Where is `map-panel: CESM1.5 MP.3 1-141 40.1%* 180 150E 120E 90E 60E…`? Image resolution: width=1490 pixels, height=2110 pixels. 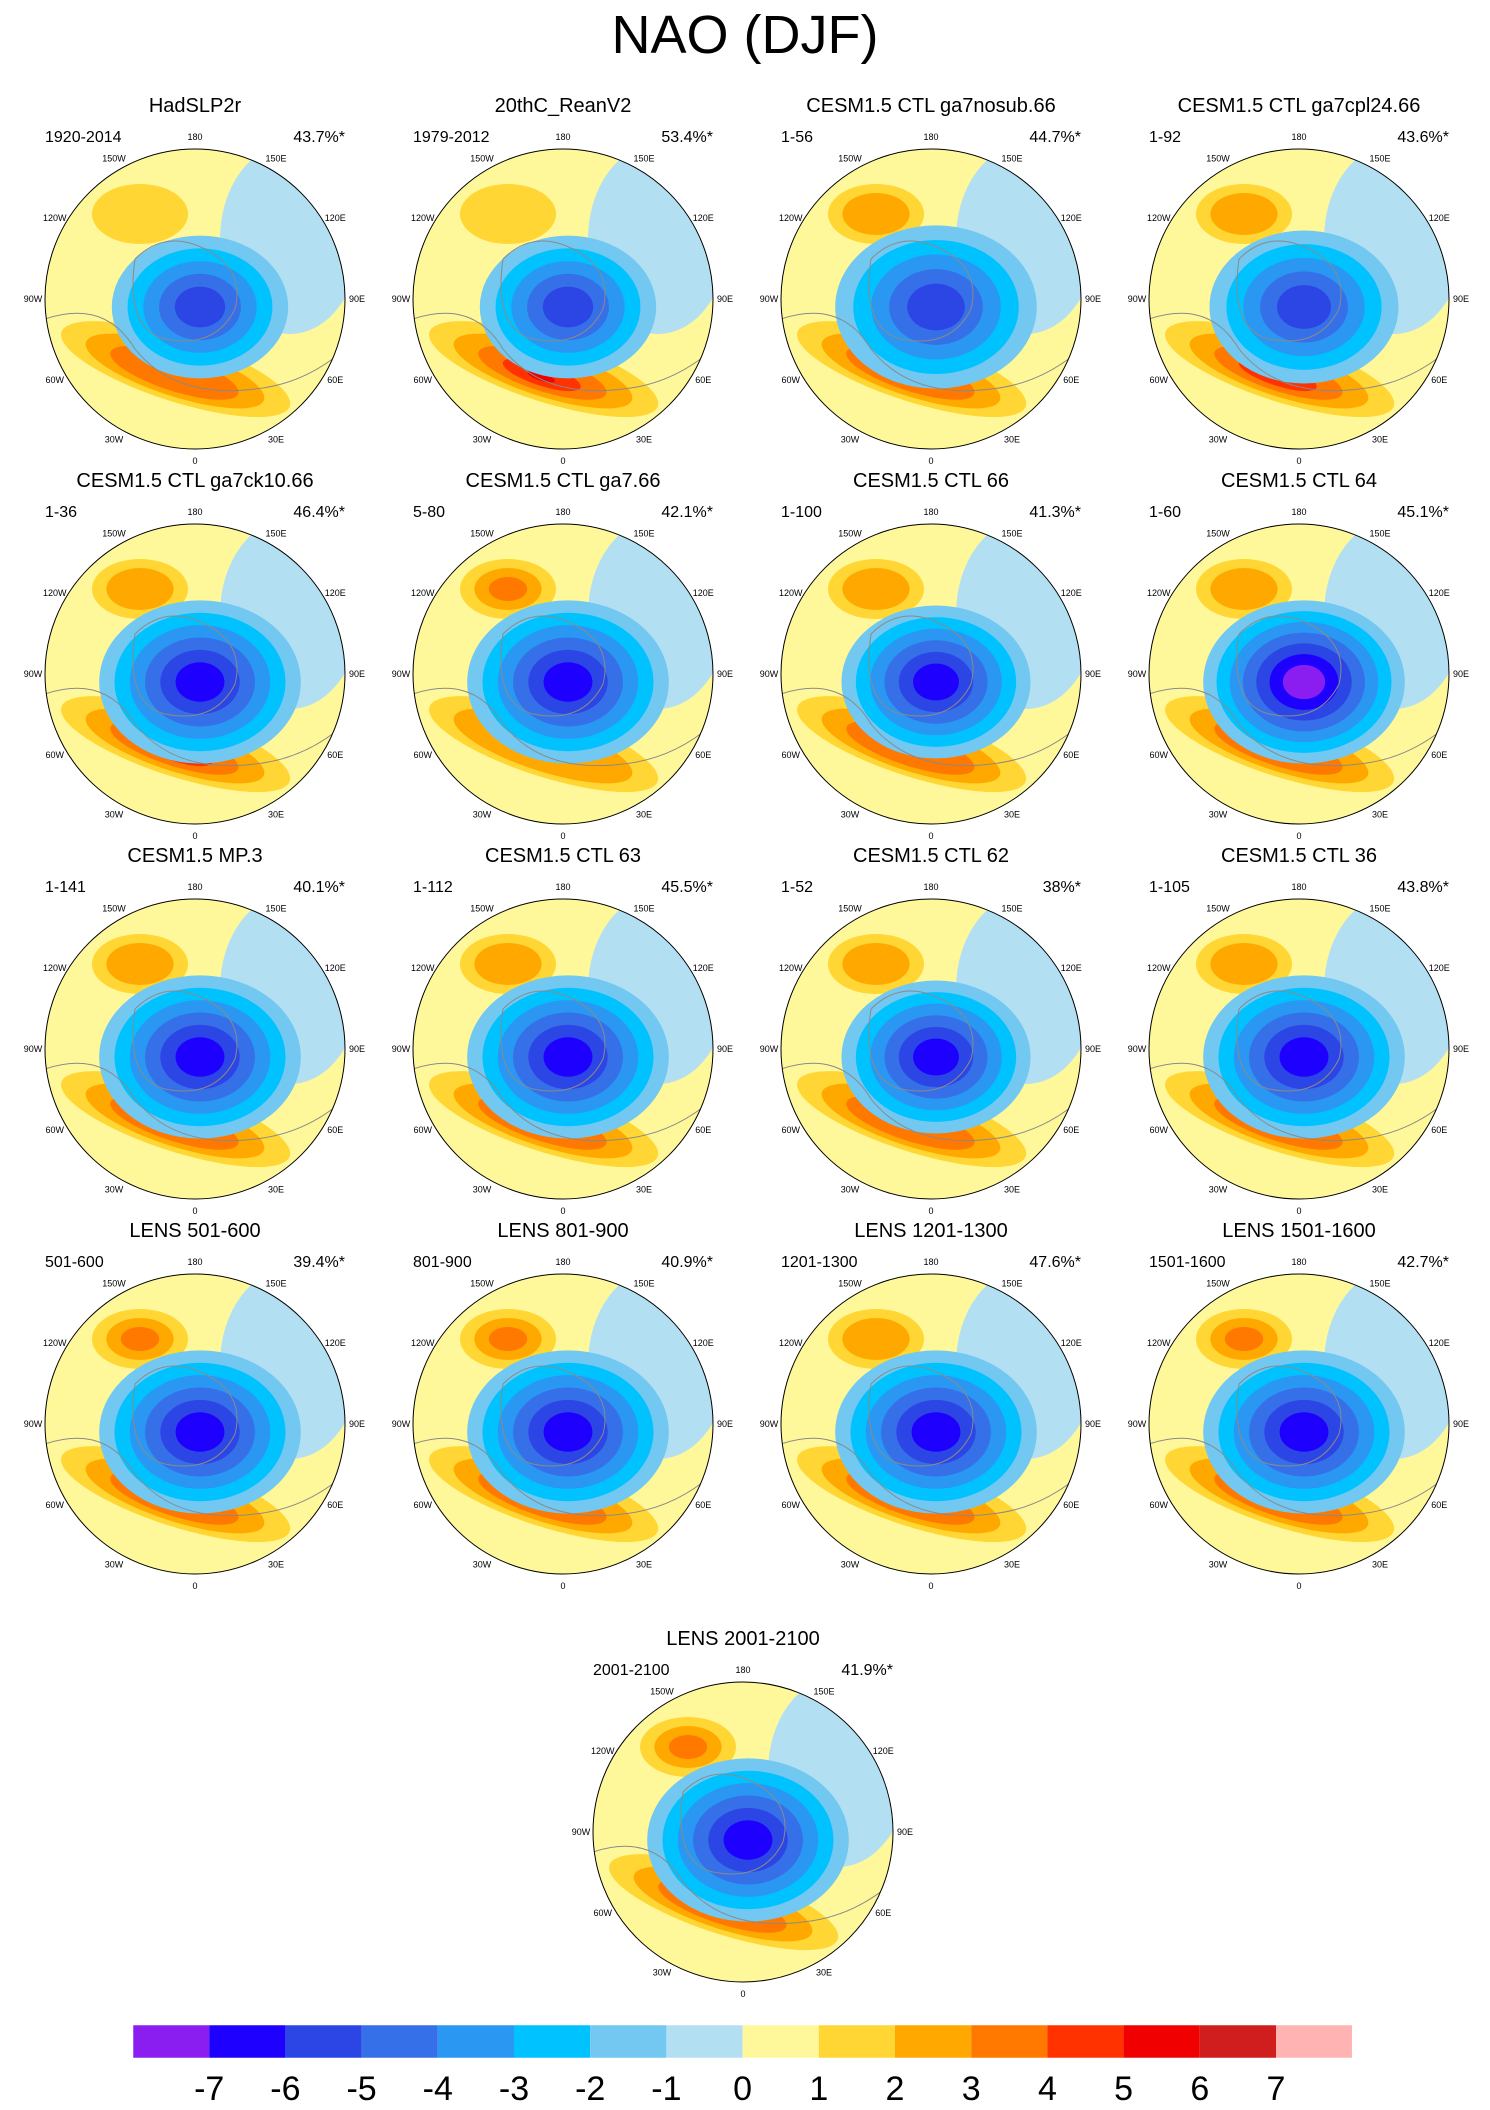
map-panel: CESM1.5 MP.3 1-141 40.1%* 180 150E 120E 90E 60E… is located at coordinates (195, 1034).